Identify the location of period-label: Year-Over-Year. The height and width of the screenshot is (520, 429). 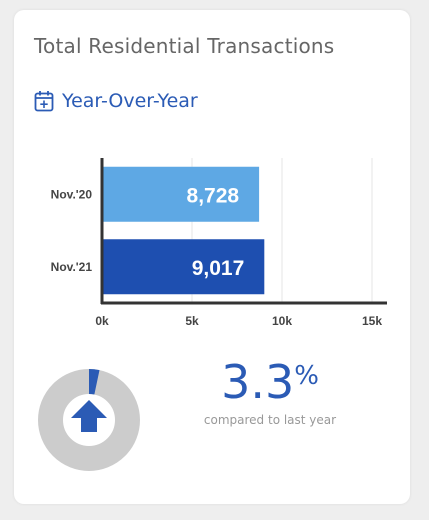
(130, 101).